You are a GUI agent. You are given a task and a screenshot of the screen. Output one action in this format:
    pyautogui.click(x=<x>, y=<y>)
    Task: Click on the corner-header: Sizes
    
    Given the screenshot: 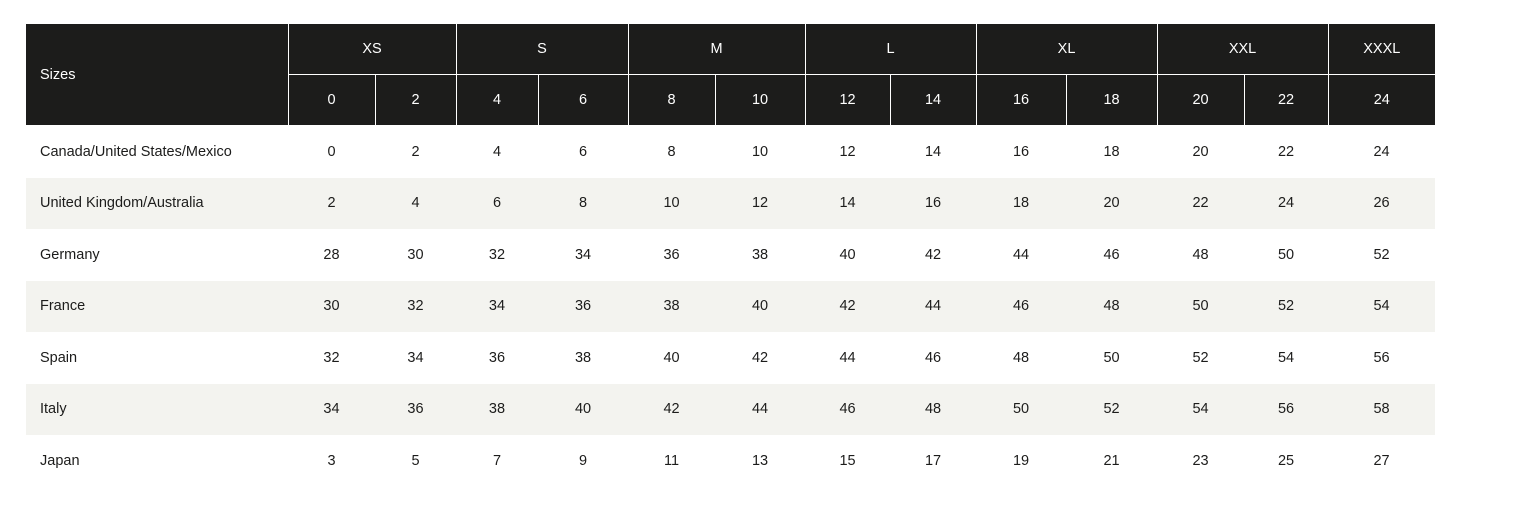 What is the action you would take?
    pyautogui.click(x=157, y=75)
    